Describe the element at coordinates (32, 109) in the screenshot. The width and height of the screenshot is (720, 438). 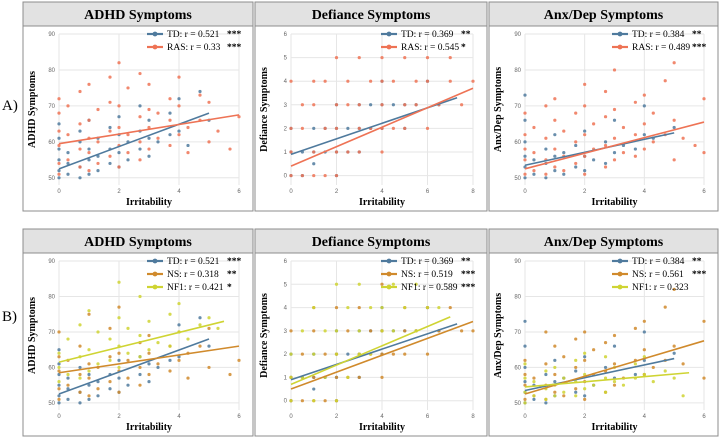
I see `y-axis-label: ADHD Symptoms` at that location.